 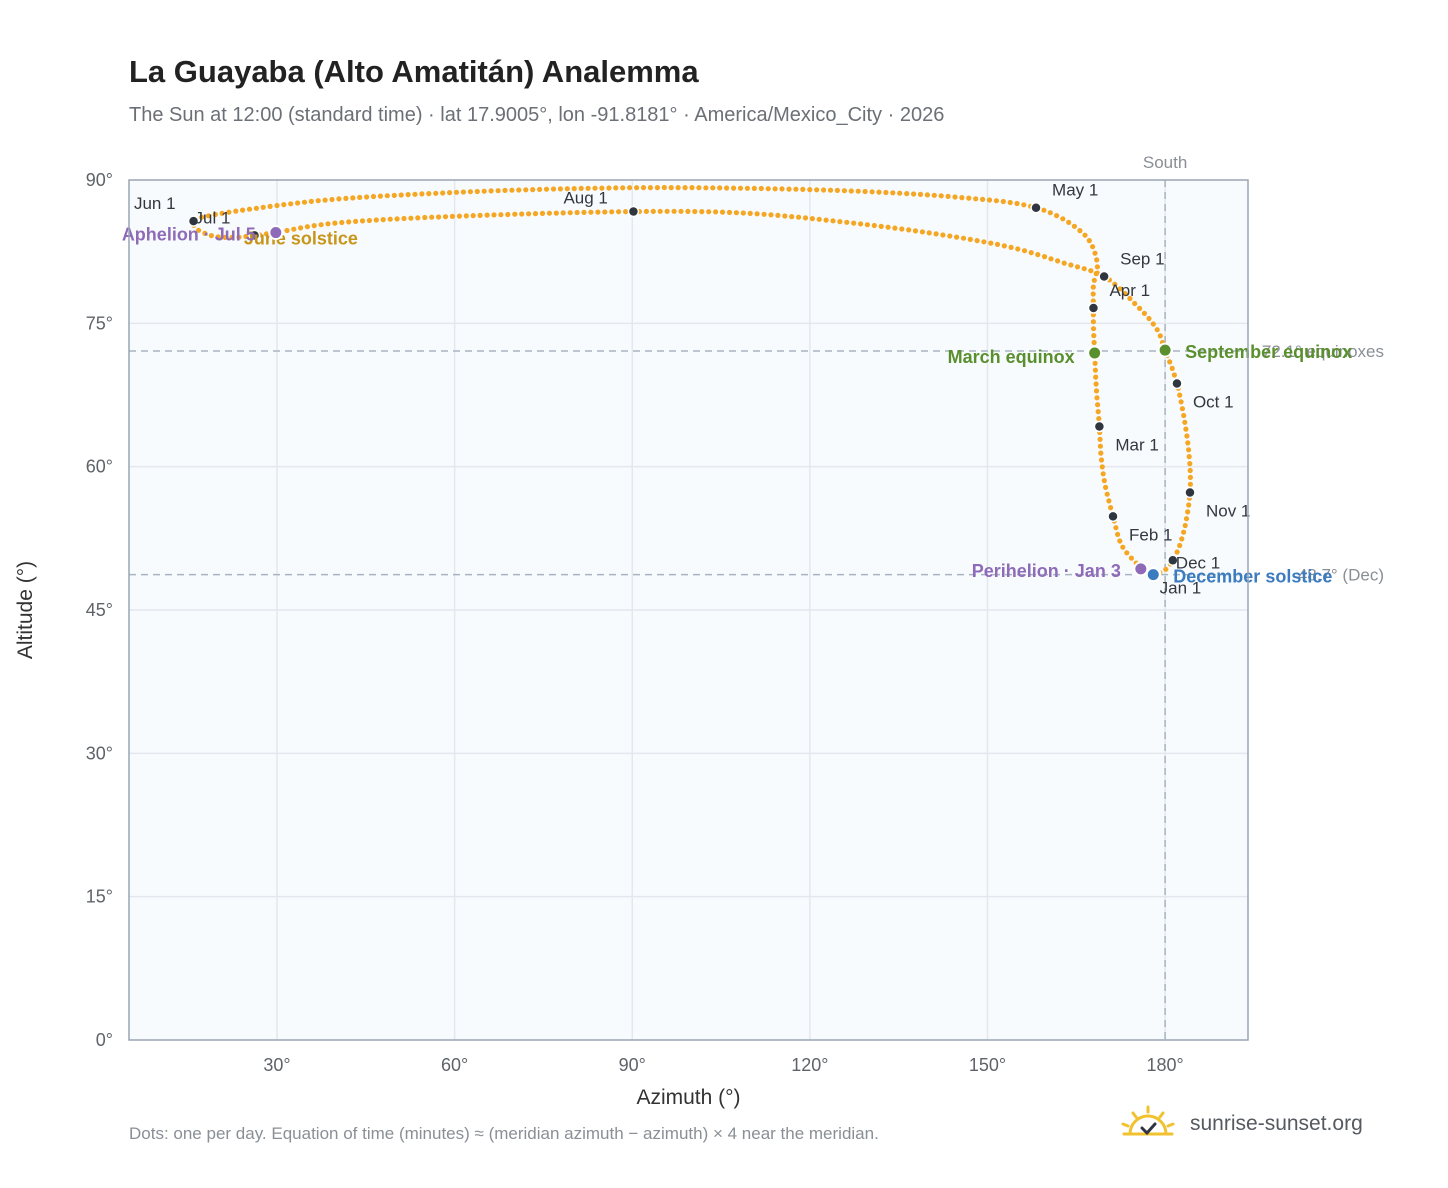 I want to click on month-label: Apr 1, so click(x=1129, y=290).